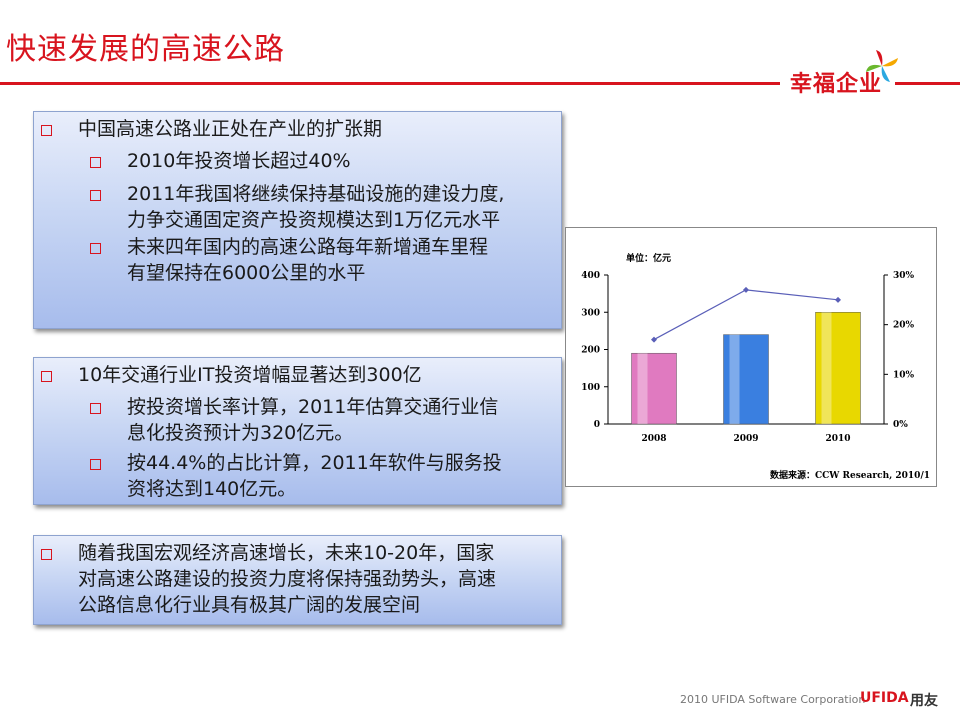 The image size is (960, 720). What do you see at coordinates (850, 475) in the screenshot?
I see `chart-source-label: 数据来源：CCW Research, 2010/1` at bounding box center [850, 475].